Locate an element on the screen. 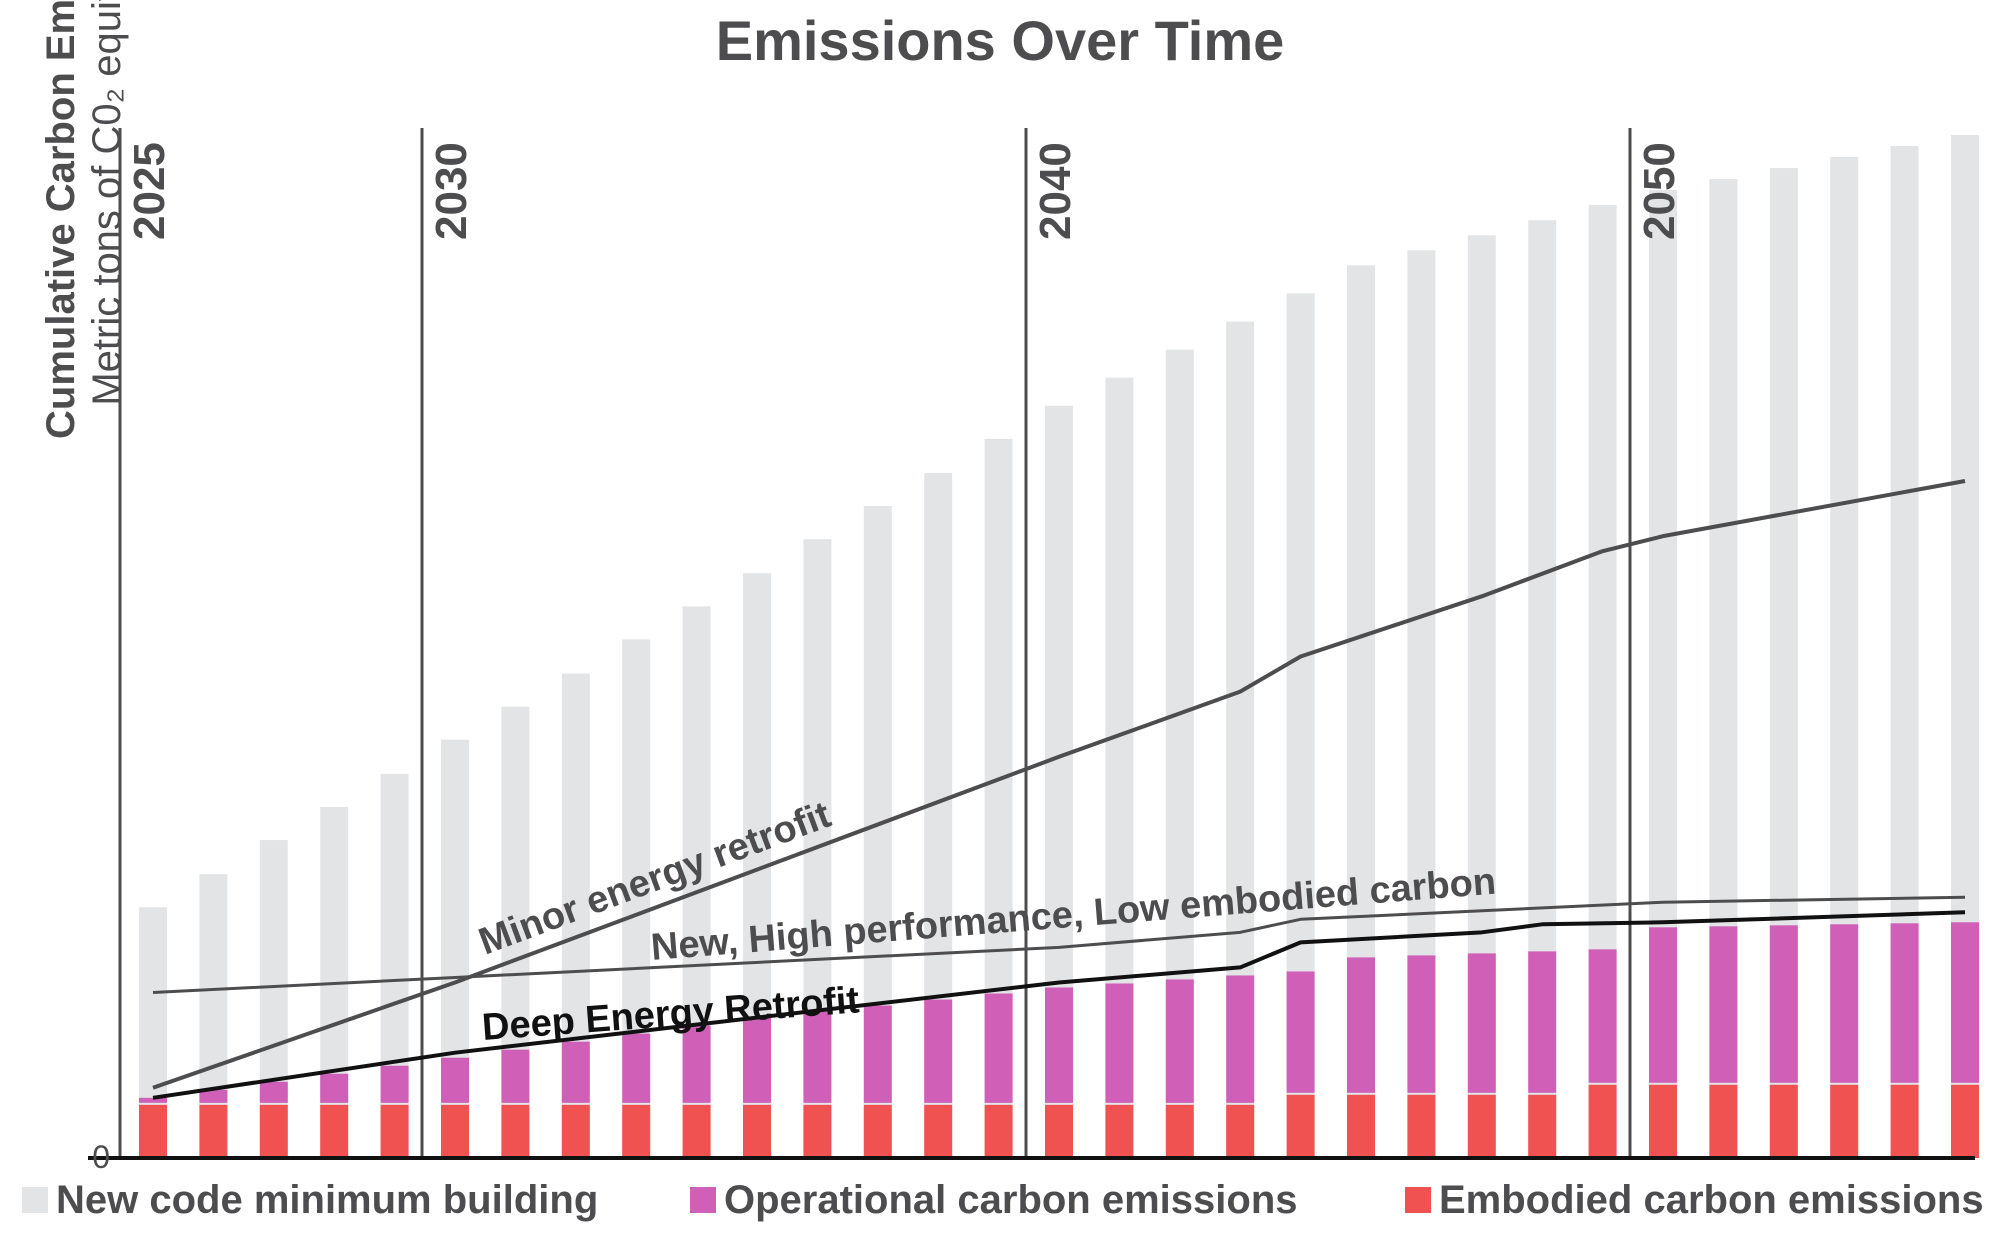 Image resolution: width=2000 pixels, height=1234 pixels. bar-embodied-2051 is located at coordinates (1723, 1121).